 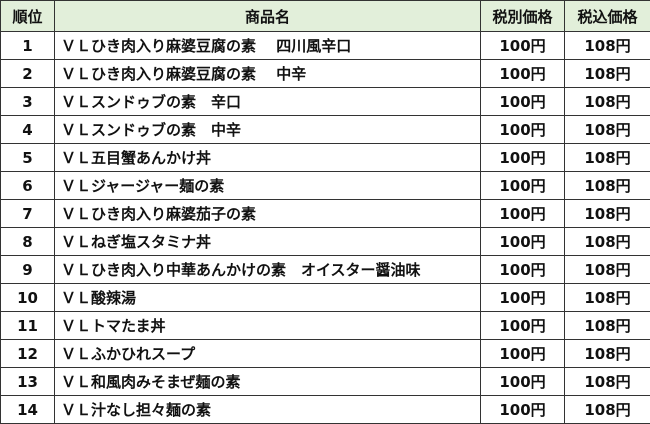 I want to click on rank-cell: 13, so click(x=28, y=382).